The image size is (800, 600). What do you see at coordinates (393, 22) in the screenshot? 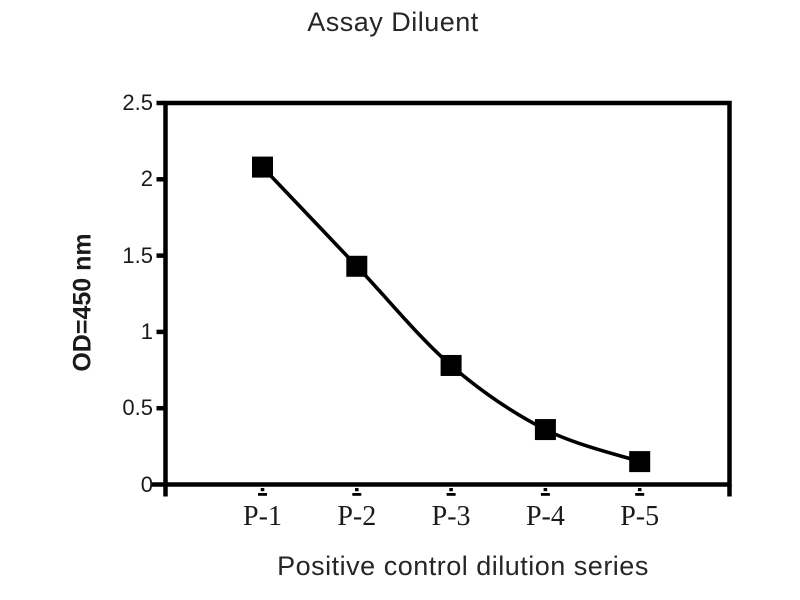
I see `chart-title: Assay Diluent` at bounding box center [393, 22].